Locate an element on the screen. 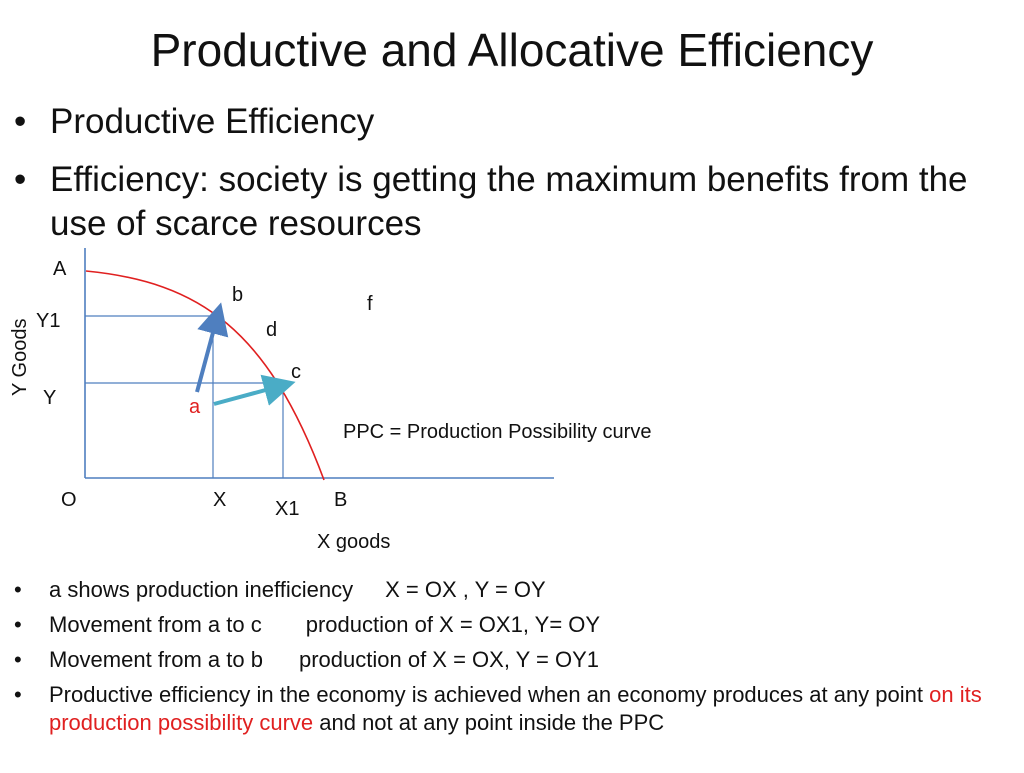 The width and height of the screenshot is (1024, 773). bullet-text: Movement from a to c is located at coordinates (155, 624).